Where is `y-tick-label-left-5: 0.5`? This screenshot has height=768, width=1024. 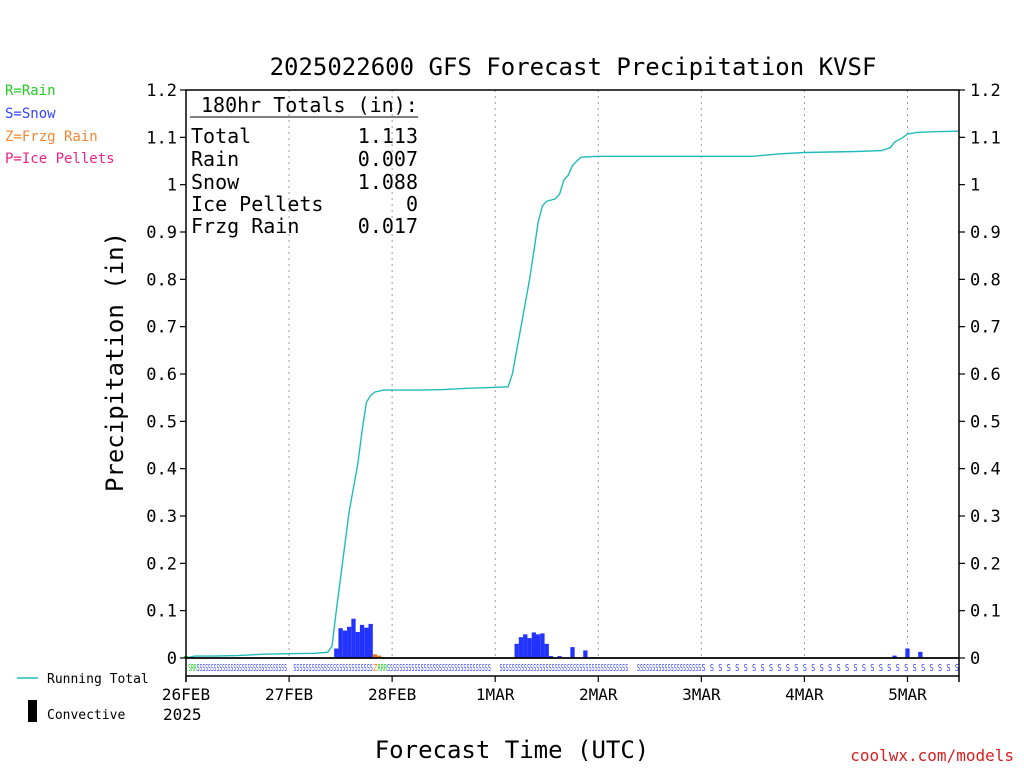
y-tick-label-left-5: 0.5 is located at coordinates (161, 422).